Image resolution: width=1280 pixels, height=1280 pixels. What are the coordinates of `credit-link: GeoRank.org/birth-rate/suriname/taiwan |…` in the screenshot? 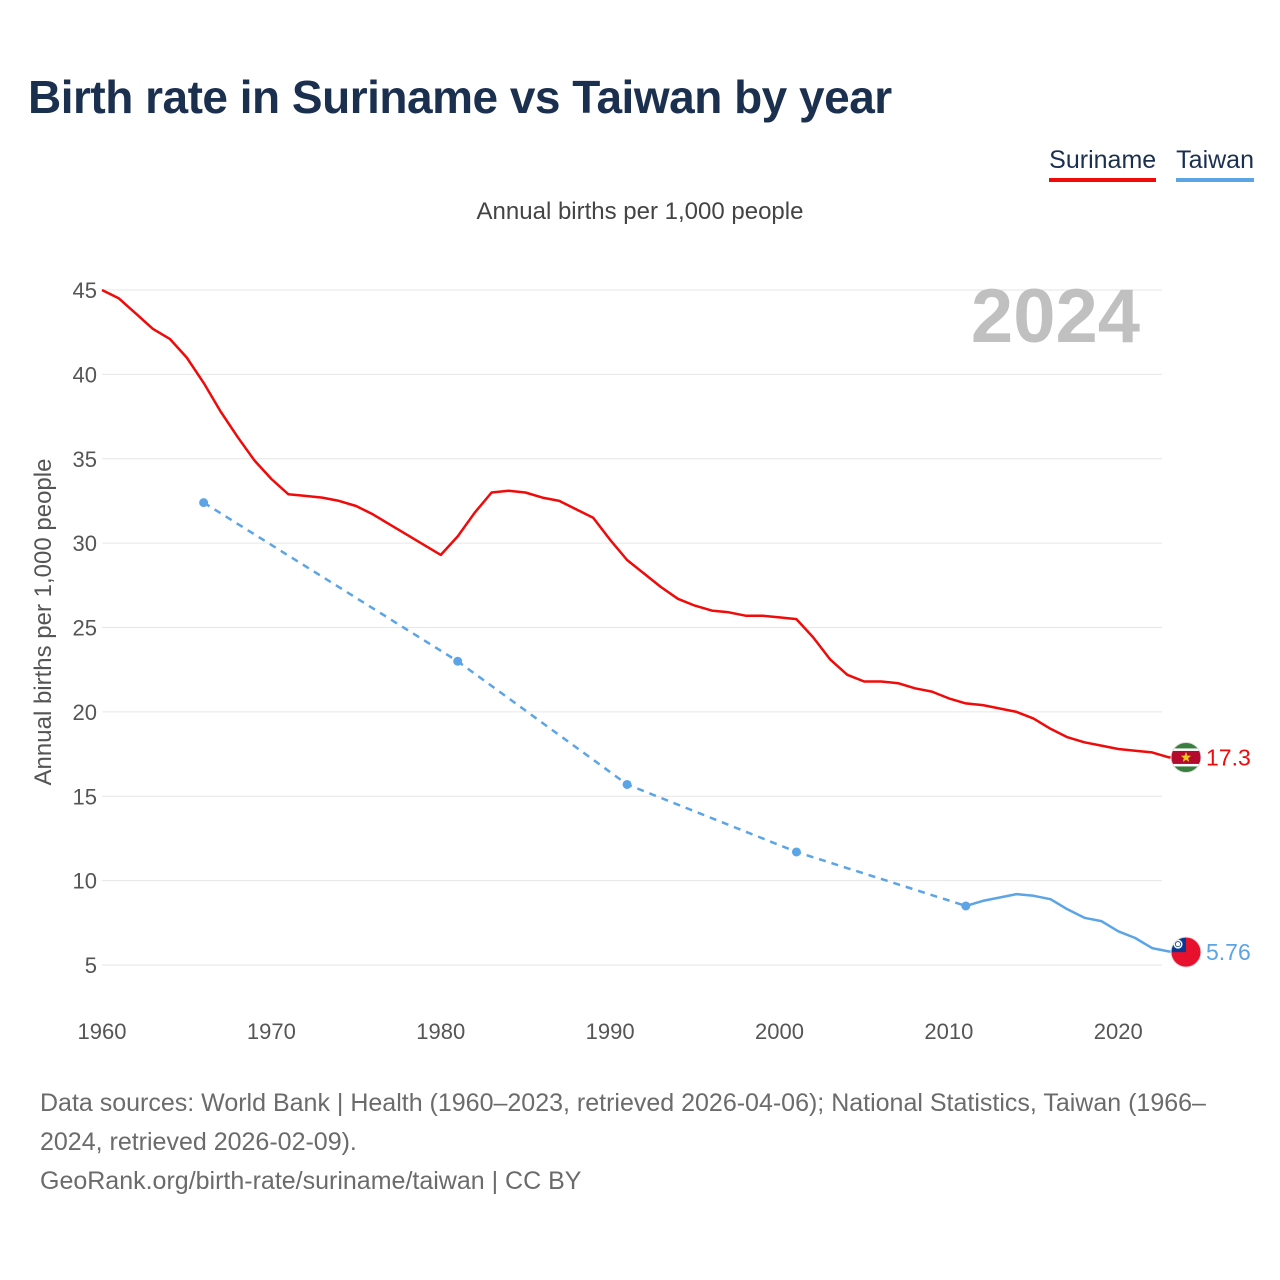 It's located at (311, 1181).